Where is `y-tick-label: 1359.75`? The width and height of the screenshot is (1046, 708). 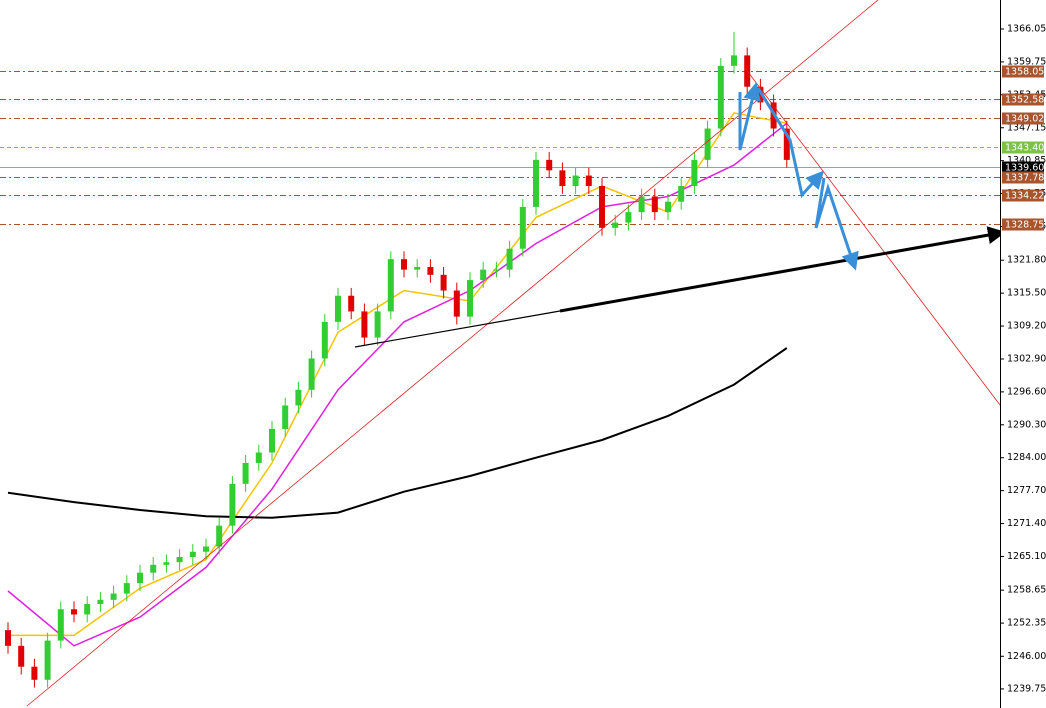 y-tick-label: 1359.75 is located at coordinates (1026, 61).